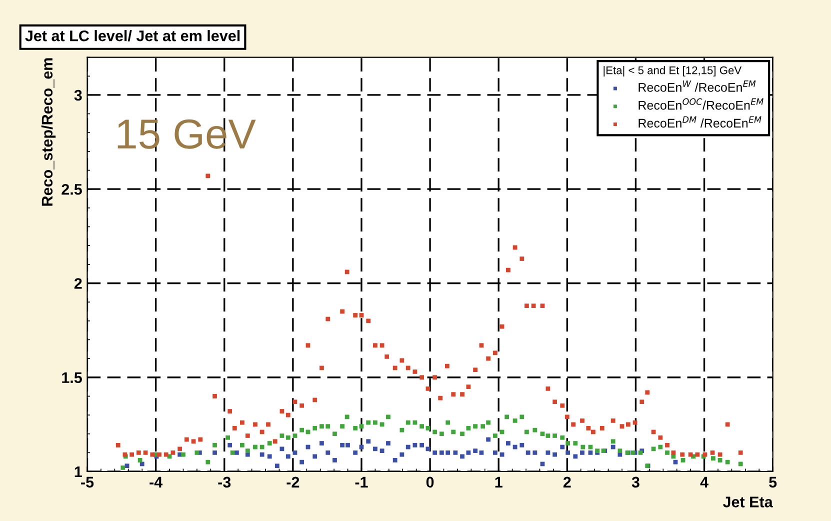  What do you see at coordinates (48, 132) in the screenshot?
I see `y-axis-title: Reco_step/Reco_em` at bounding box center [48, 132].